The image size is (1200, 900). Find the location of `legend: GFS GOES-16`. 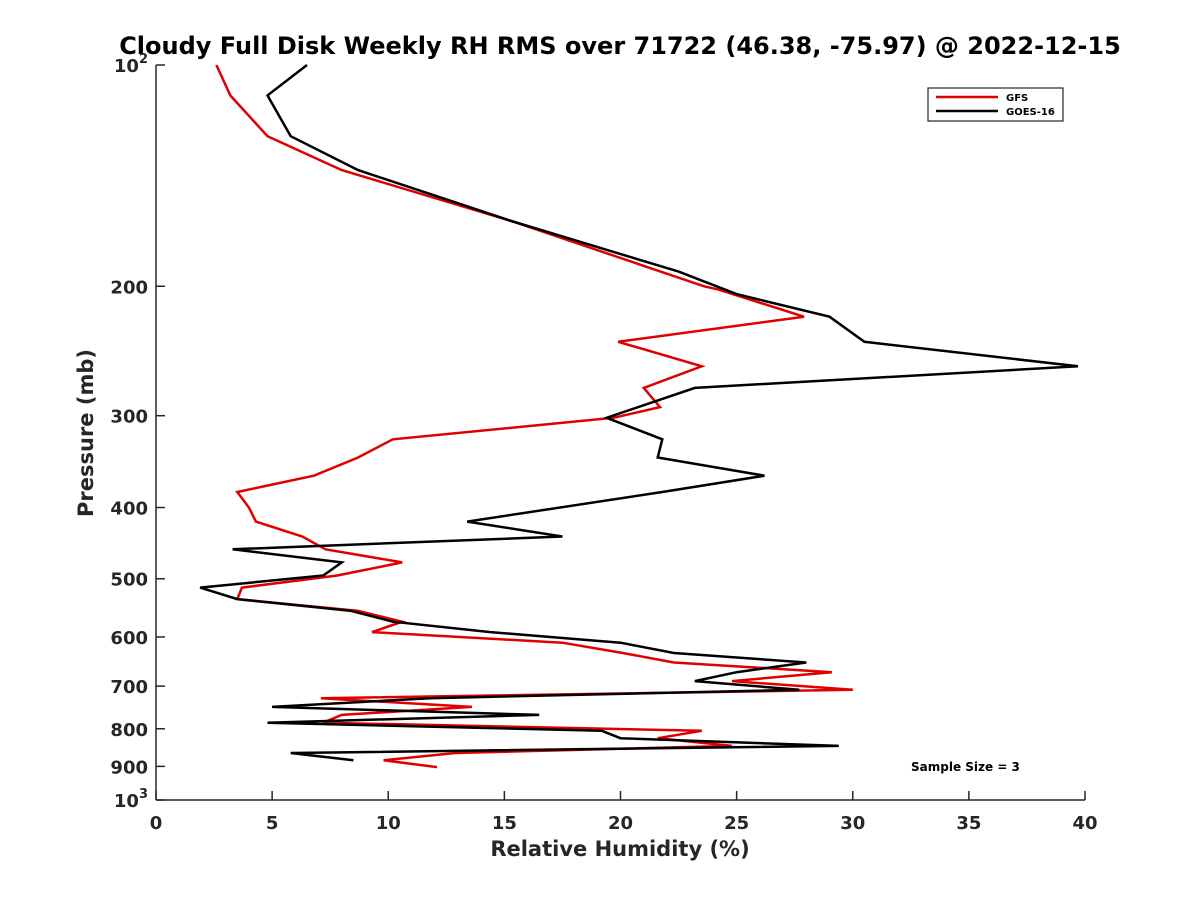

legend: GFS GOES-16 is located at coordinates (995, 104).